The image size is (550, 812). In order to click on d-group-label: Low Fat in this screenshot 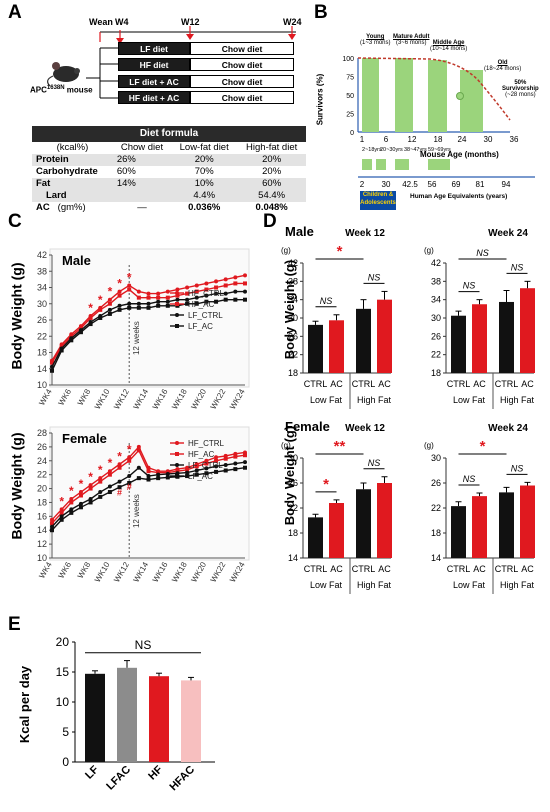, I will do `click(469, 400)`.